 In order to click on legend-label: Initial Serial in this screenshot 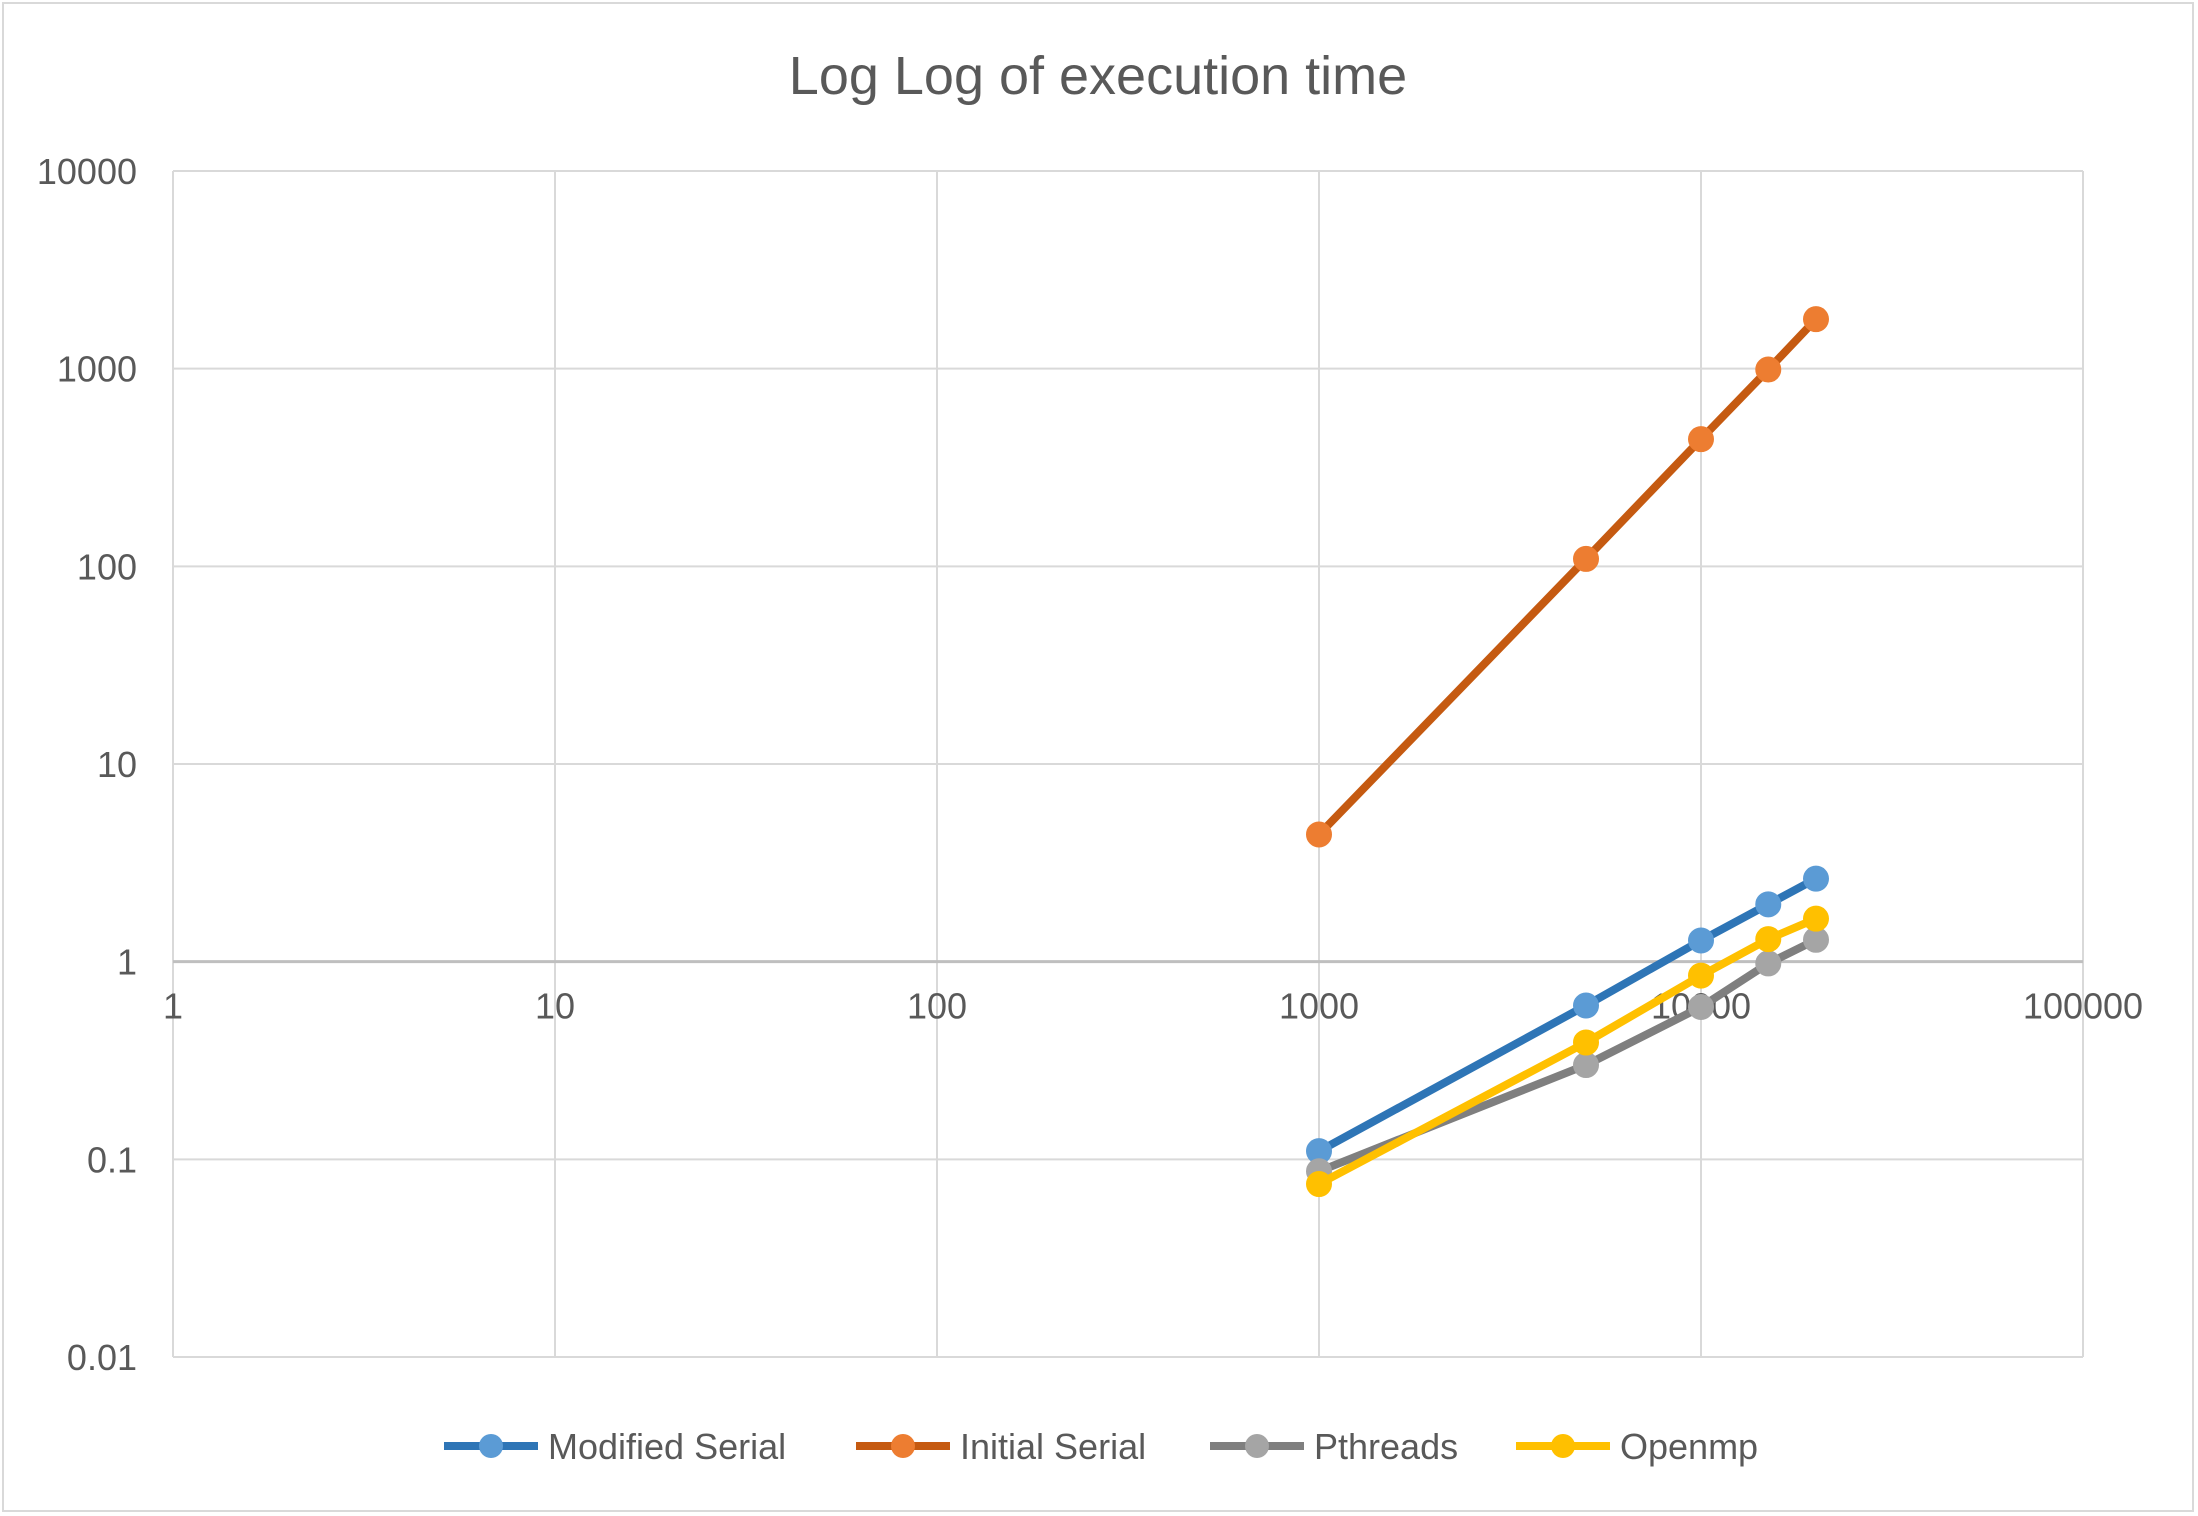, I will do `click(1053, 1446)`.